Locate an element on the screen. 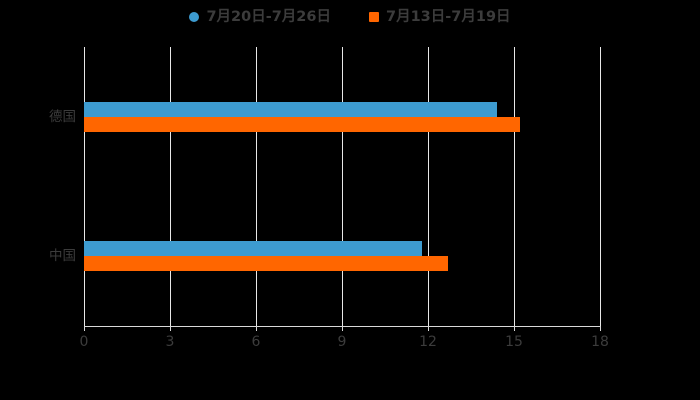  legend-item-series-1: 7月20日-7月26日 is located at coordinates (260, 17).